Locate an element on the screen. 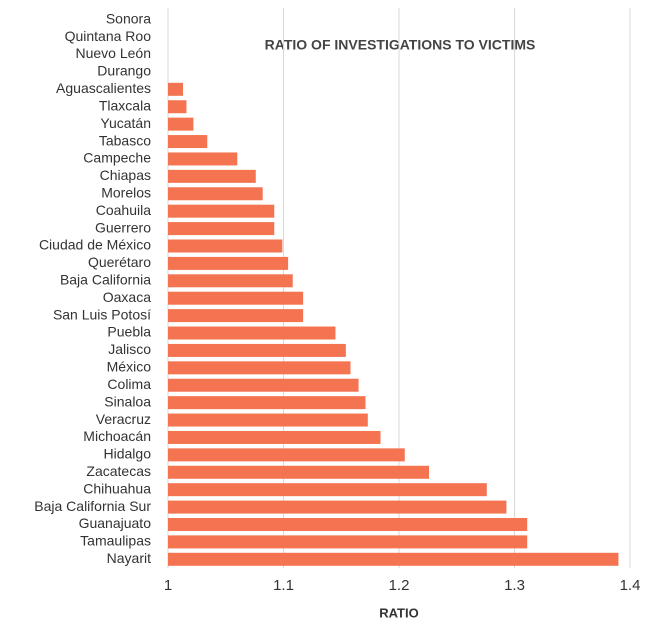 Image resolution: width=656 pixels, height=628 pixels. y-tick-label: Veracruz is located at coordinates (123, 419).